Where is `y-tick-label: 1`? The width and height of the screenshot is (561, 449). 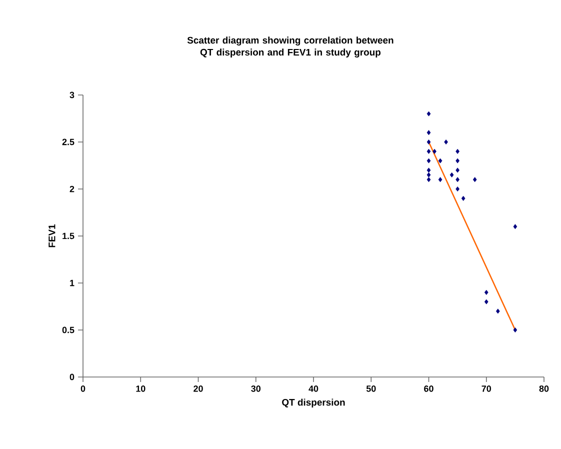
y-tick-label: 1 is located at coordinates (72, 283).